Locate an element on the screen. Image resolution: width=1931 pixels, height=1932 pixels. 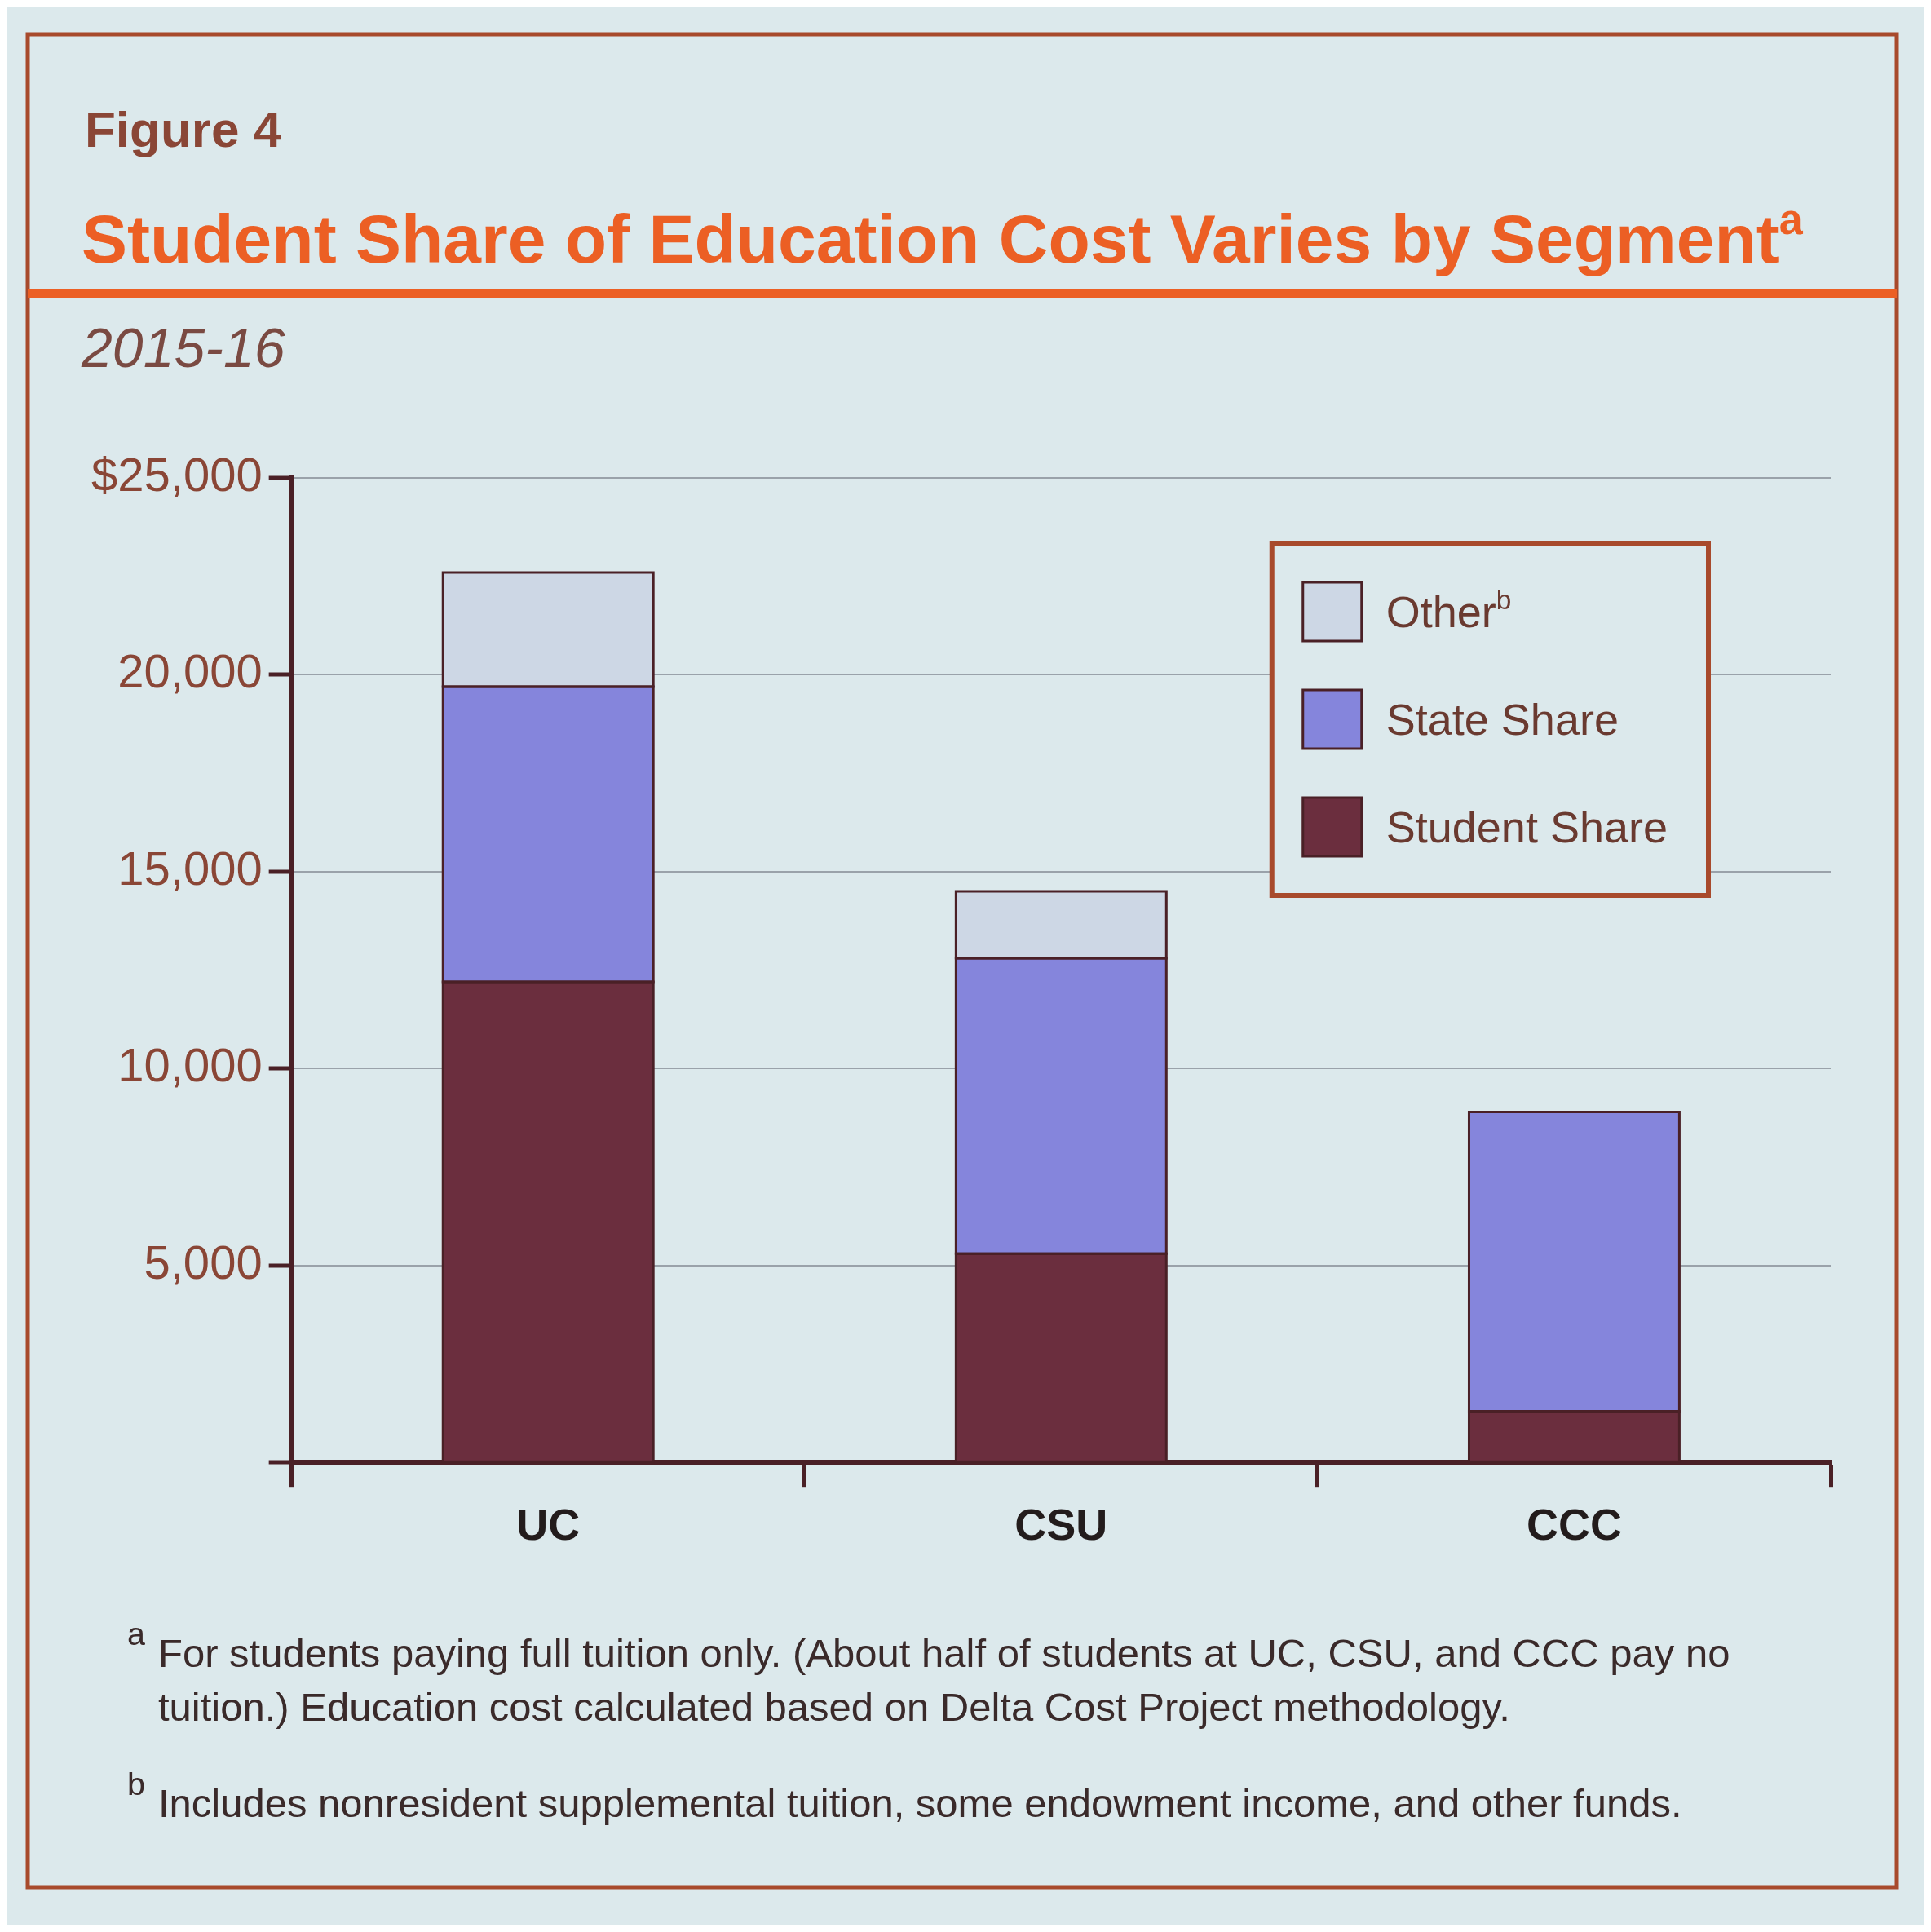
text: a For students paying full tuition only. (About half of students at UC, CSU, and CCC pay no tuition.) Education cost calculated based on Delta Cost Project methodology. is located at coordinates (928, 1672).